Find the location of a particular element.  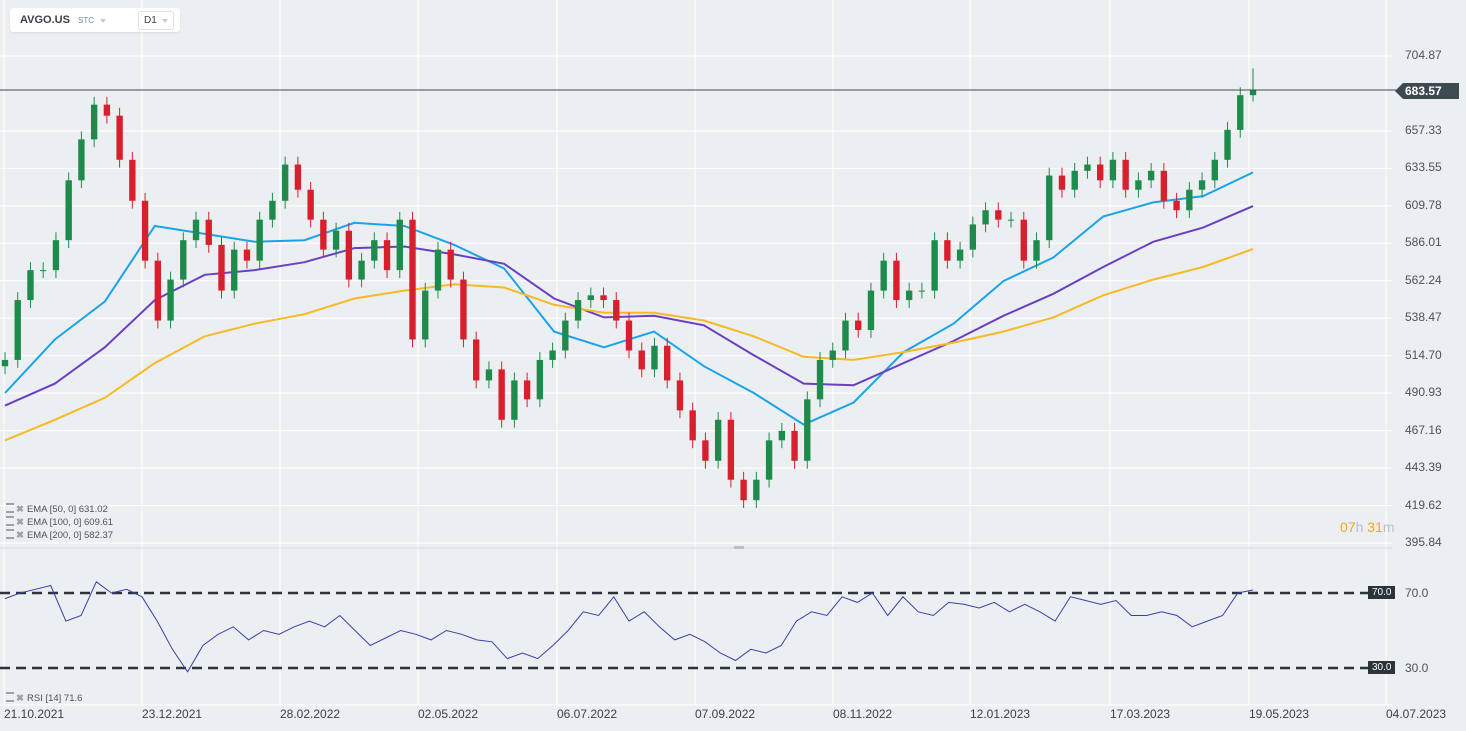

date-axis-label: 07.09.2022 is located at coordinates (725, 714).